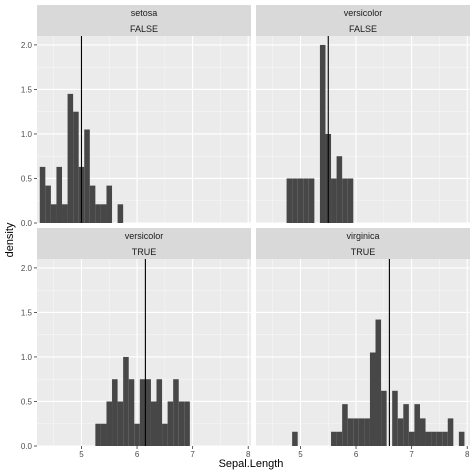 Image resolution: width=474 pixels, height=474 pixels. I want to click on strip-label-top: setosa, so click(144, 13).